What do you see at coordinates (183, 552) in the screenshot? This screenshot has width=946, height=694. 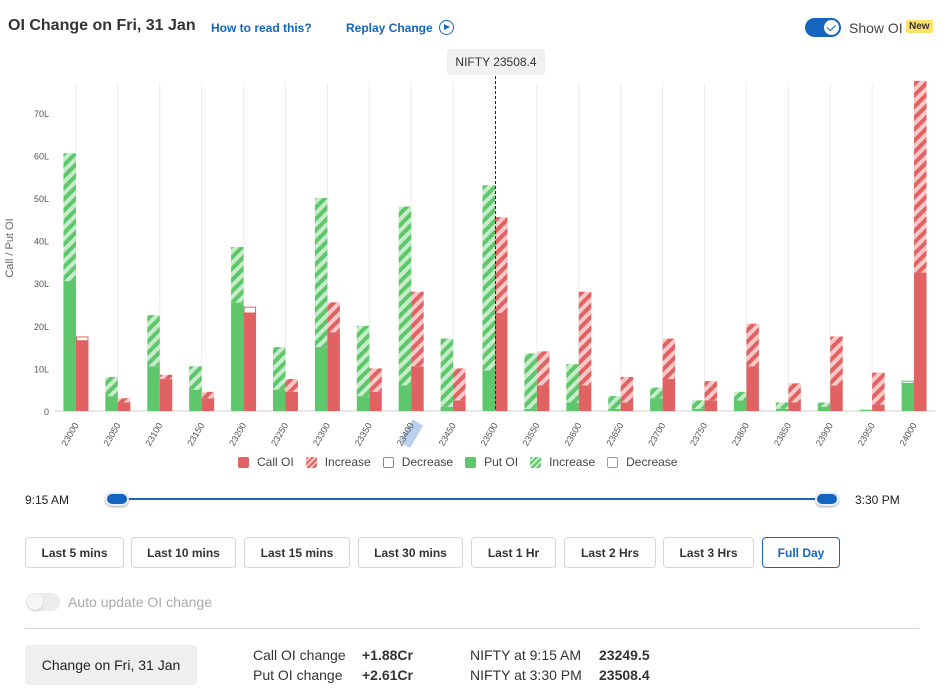 I see `range-last-10-mins-button: Last 10 mins` at bounding box center [183, 552].